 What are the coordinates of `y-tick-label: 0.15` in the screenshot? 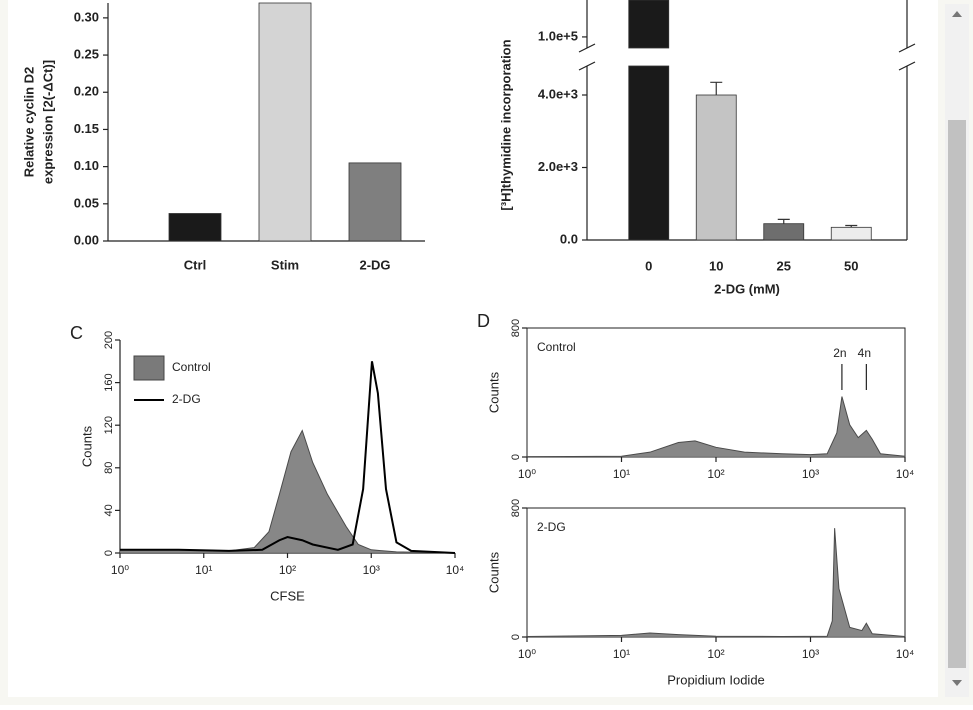 It's located at (86, 128).